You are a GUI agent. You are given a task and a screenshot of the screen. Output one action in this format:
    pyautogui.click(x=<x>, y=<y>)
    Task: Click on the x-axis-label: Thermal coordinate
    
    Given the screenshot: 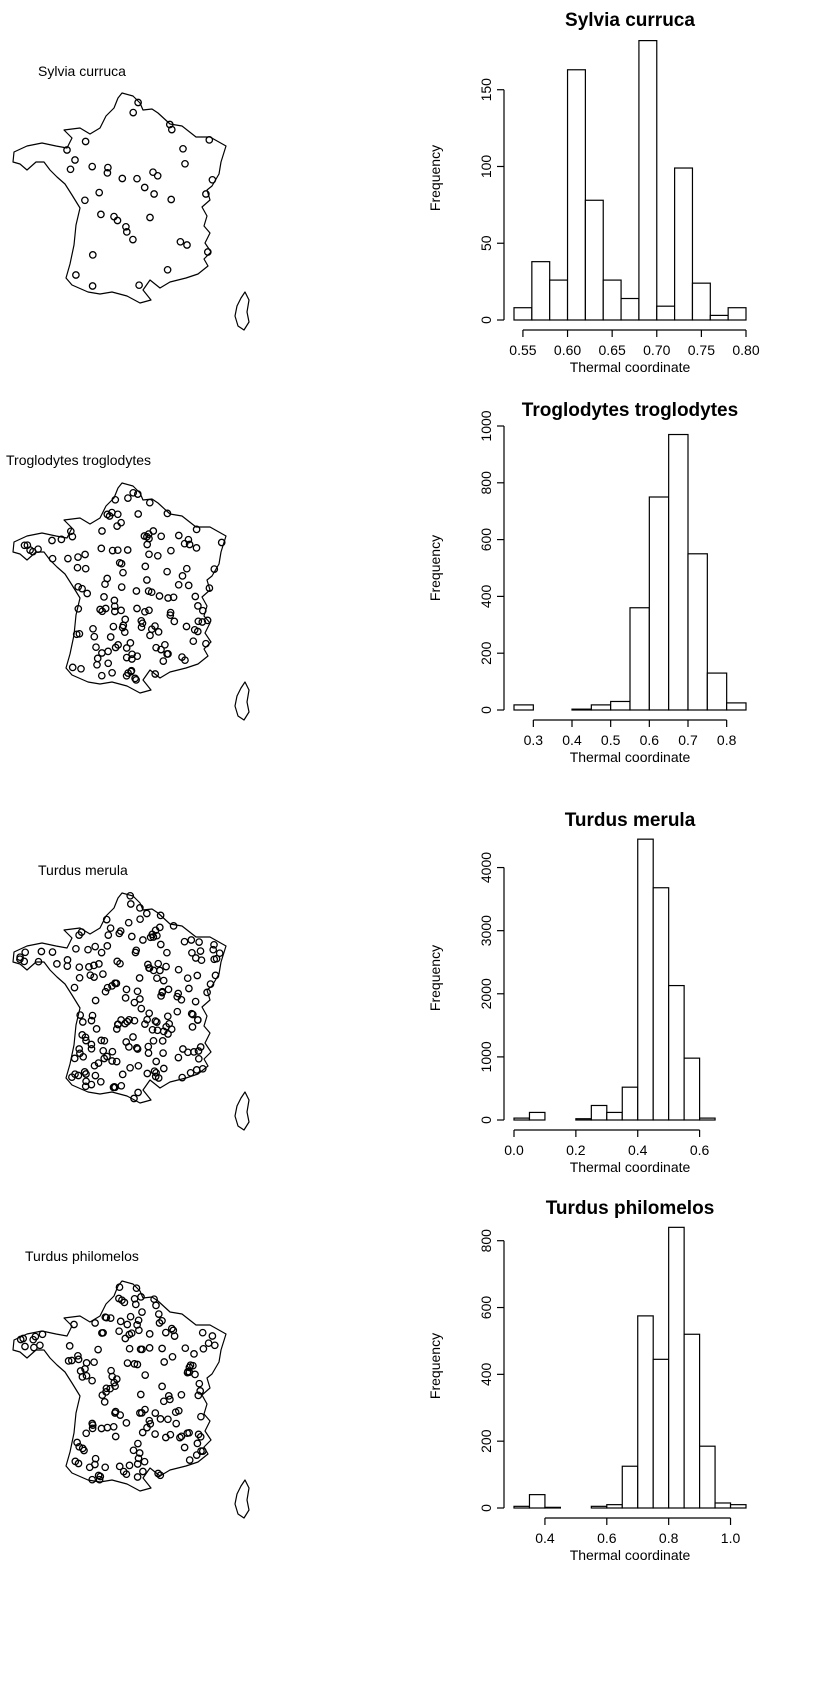 What is the action you would take?
    pyautogui.click(x=630, y=757)
    